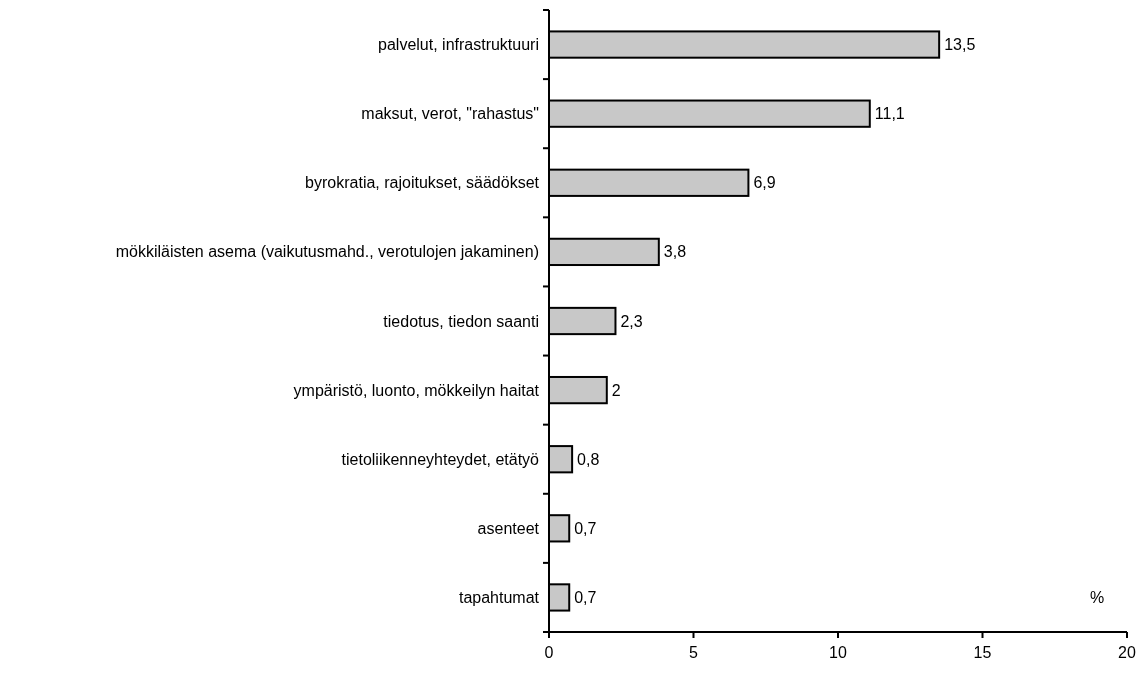 Image resolution: width=1142 pixels, height=682 pixels. I want to click on y-tick-label: asenteet, so click(508, 528).